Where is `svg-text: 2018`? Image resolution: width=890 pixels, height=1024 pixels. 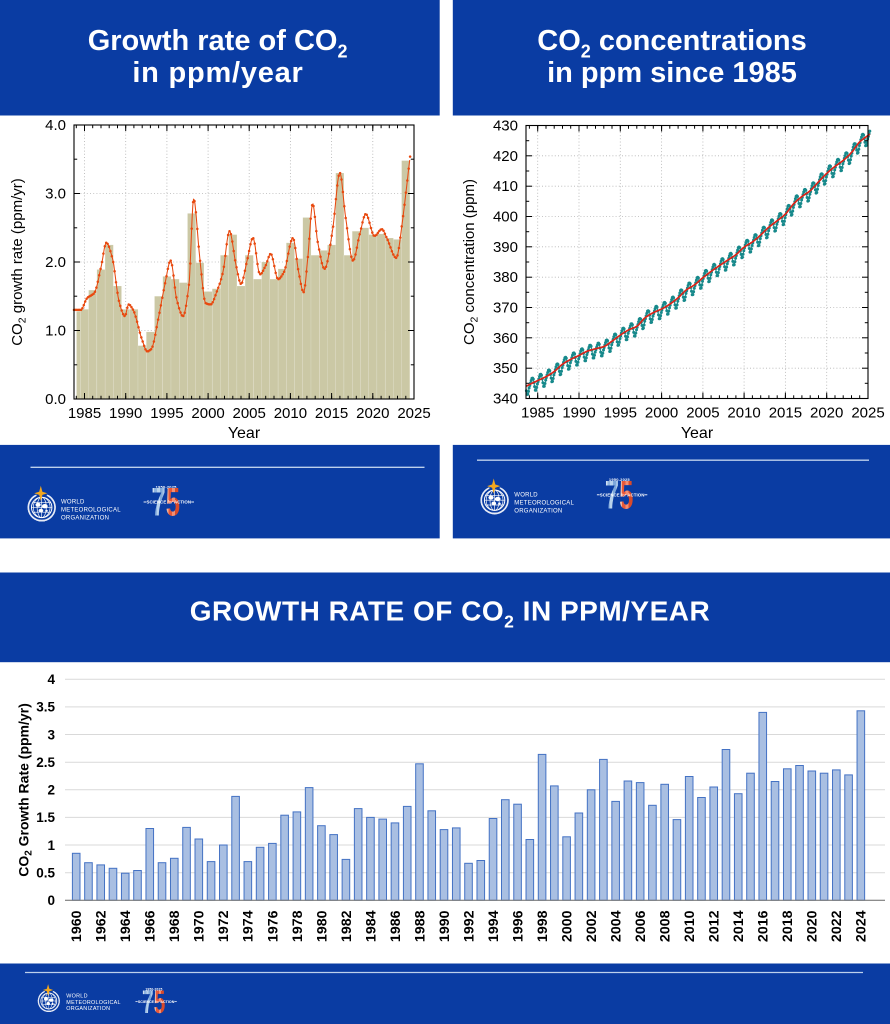 svg-text: 2018 is located at coordinates (788, 926).